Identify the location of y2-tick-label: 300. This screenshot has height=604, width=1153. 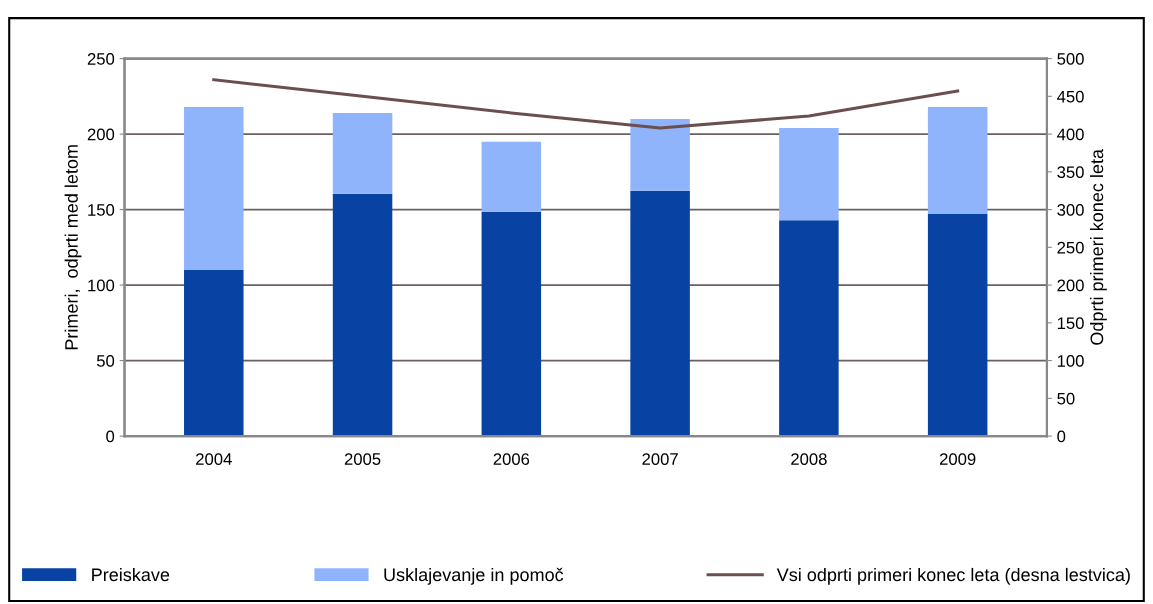
(1070, 209).